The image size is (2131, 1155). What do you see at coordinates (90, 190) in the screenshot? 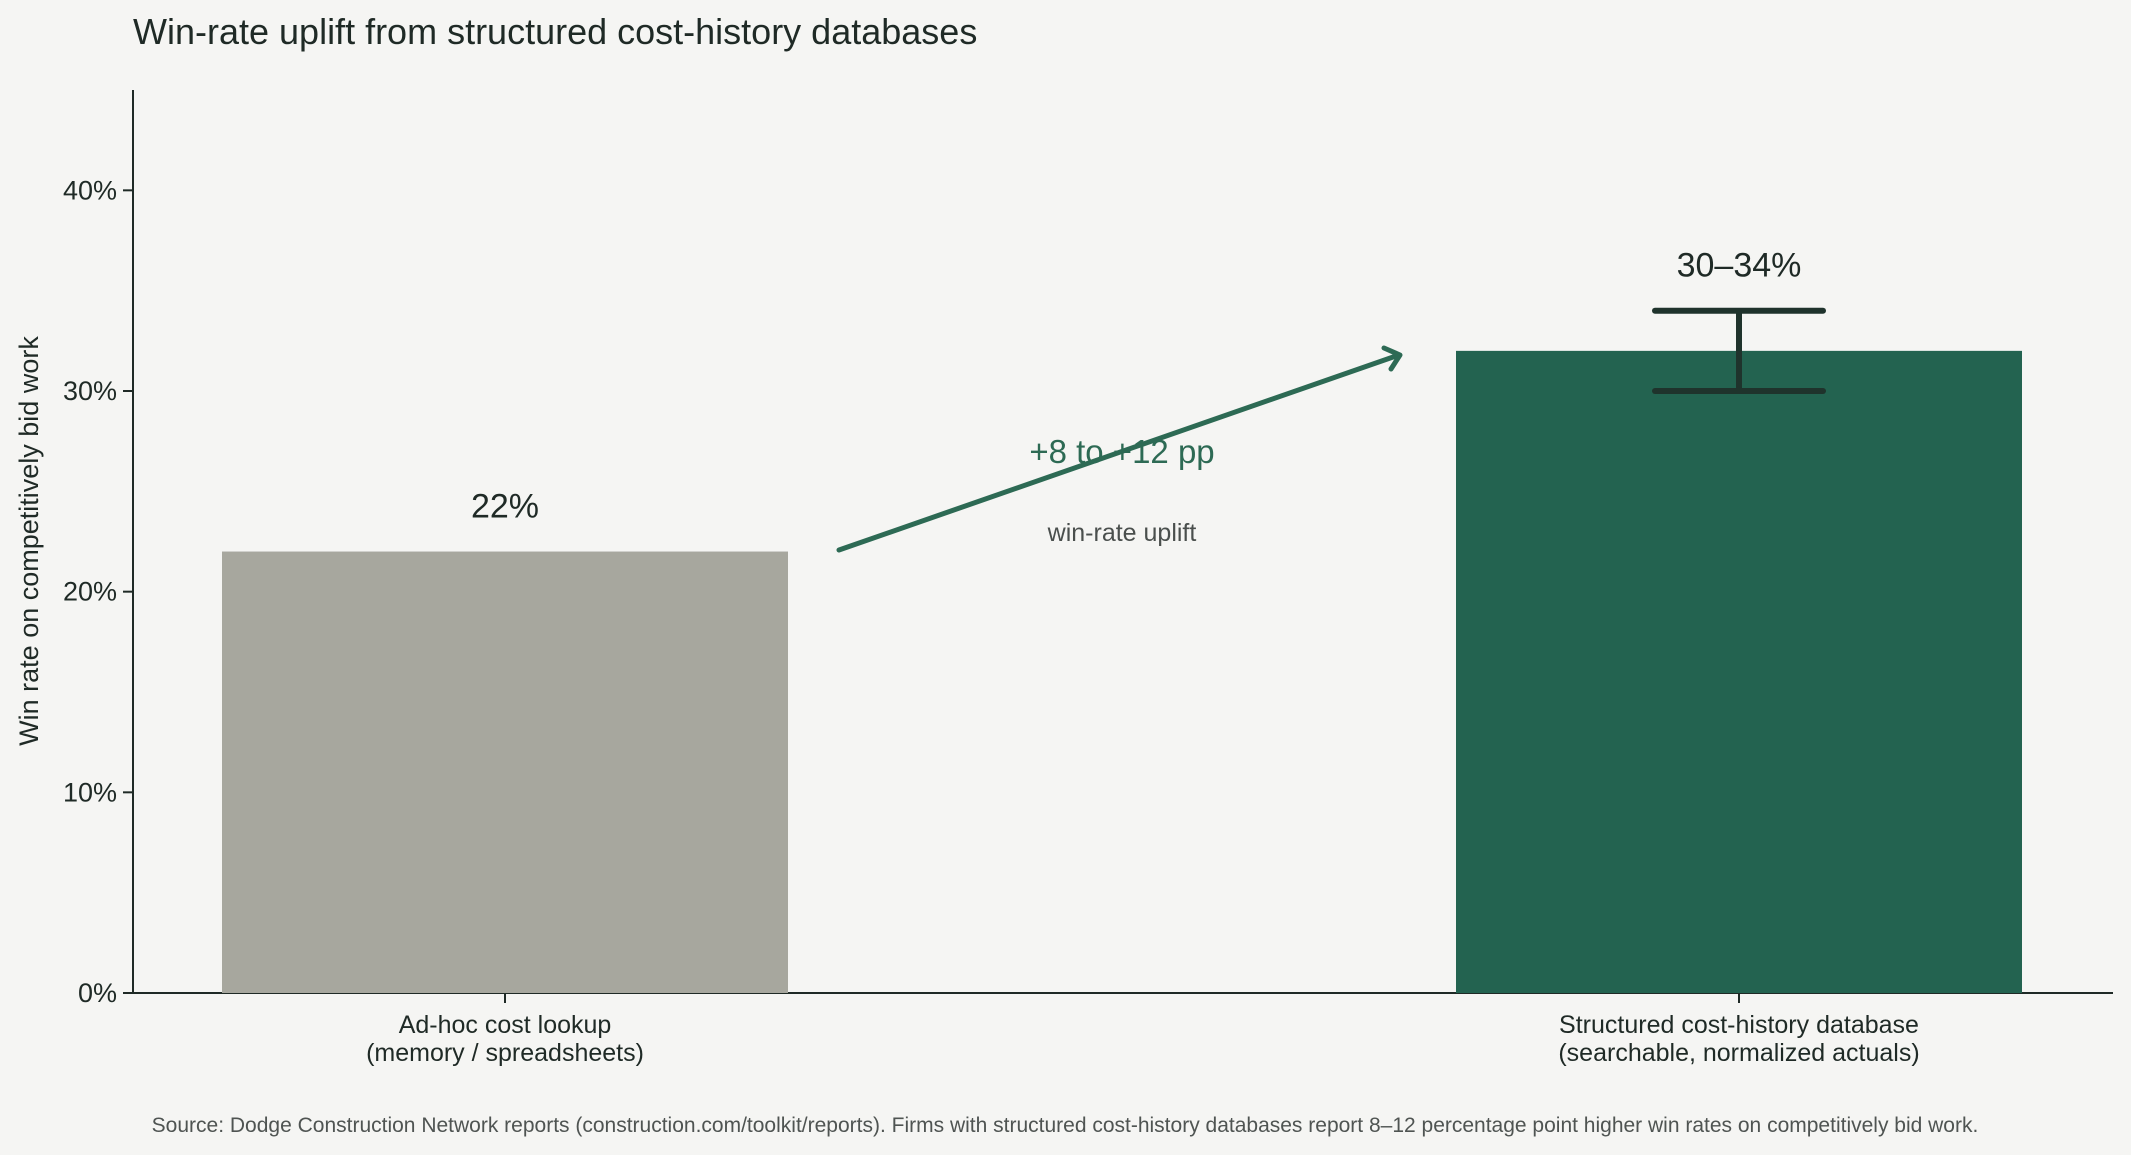
I see `y-tick-label: 40%` at bounding box center [90, 190].